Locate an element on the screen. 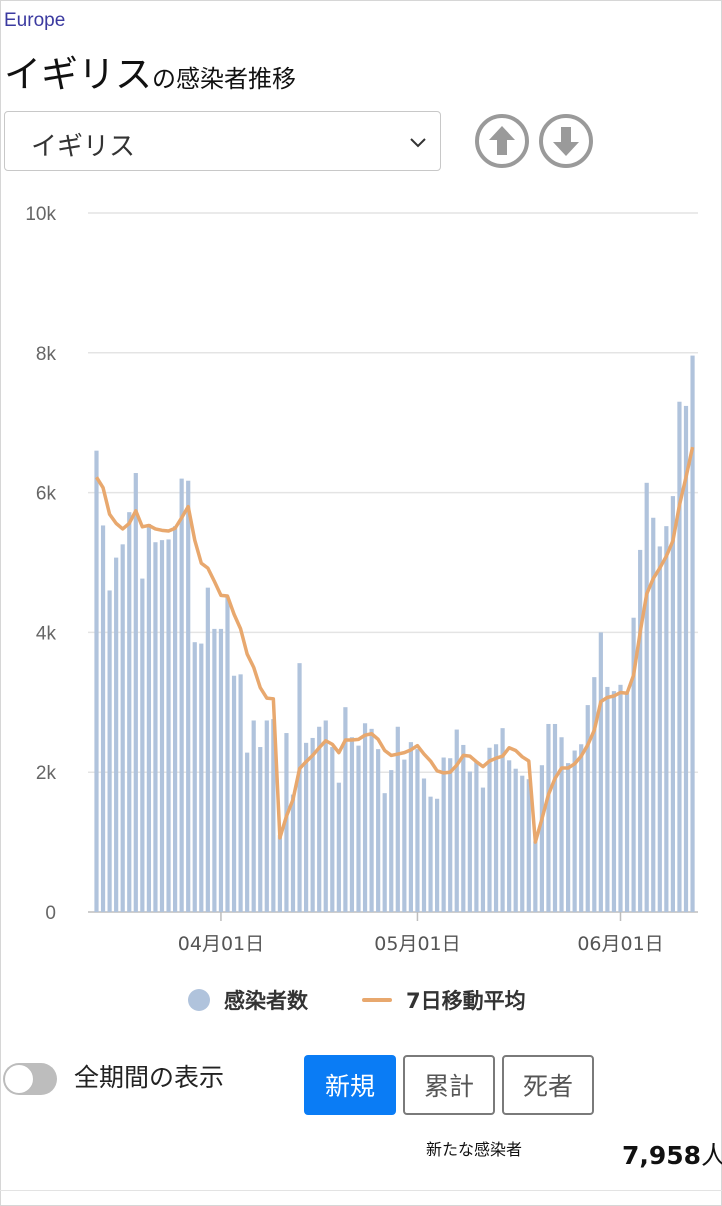  new-button: 新規 is located at coordinates (350, 1085).